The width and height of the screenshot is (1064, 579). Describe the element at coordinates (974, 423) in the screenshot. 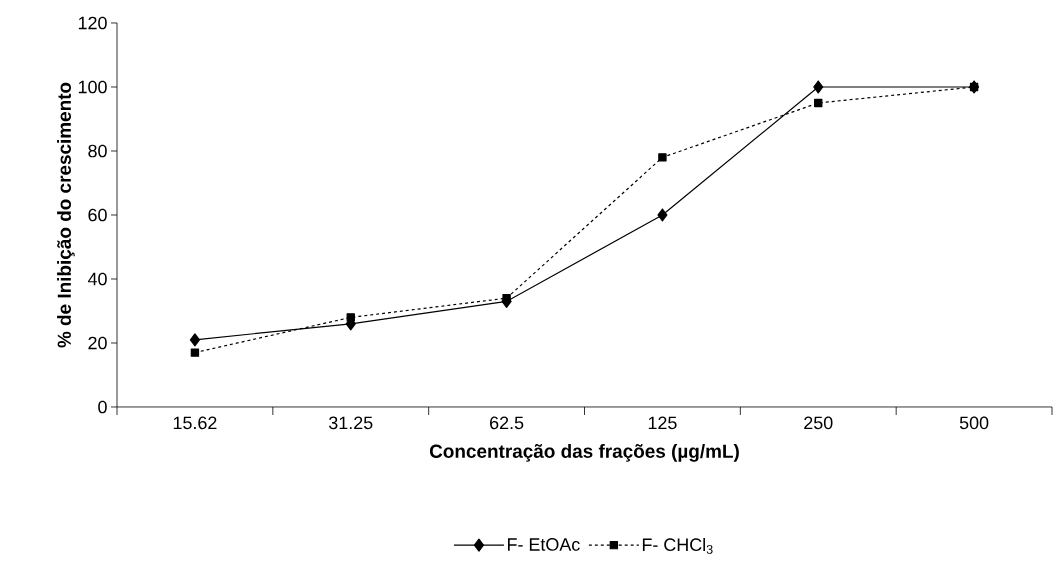

I see `x-tick-label: 500` at that location.